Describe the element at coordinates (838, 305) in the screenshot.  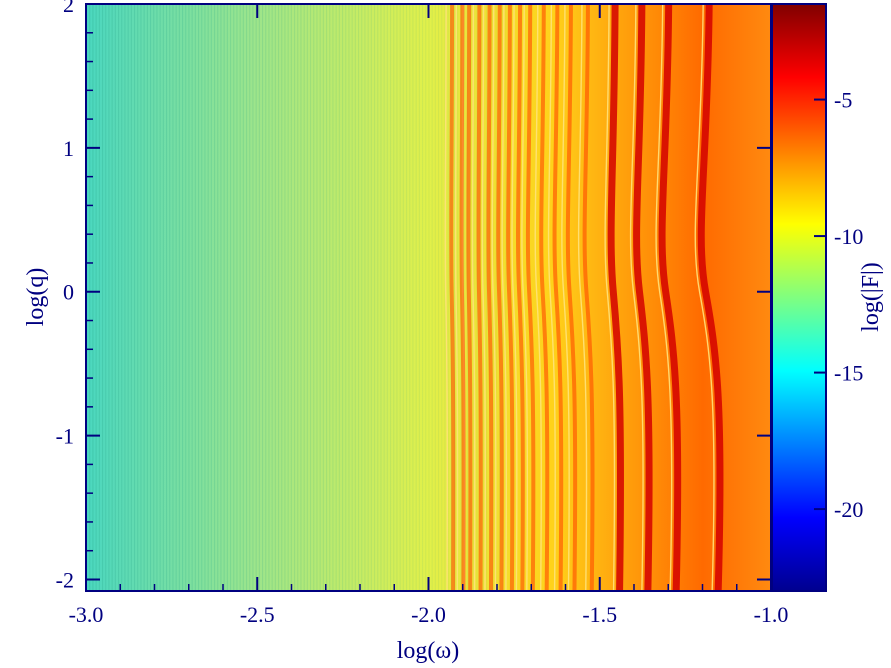
I see `colorbar-ticks: -20 -15 -10 -5` at that location.